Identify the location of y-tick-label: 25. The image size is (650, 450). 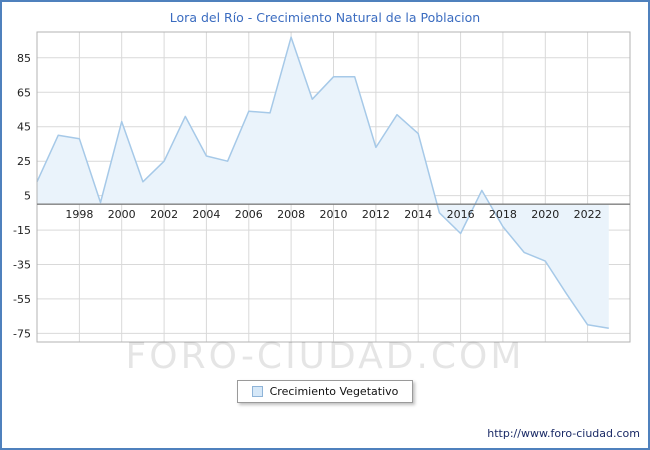
(24, 161).